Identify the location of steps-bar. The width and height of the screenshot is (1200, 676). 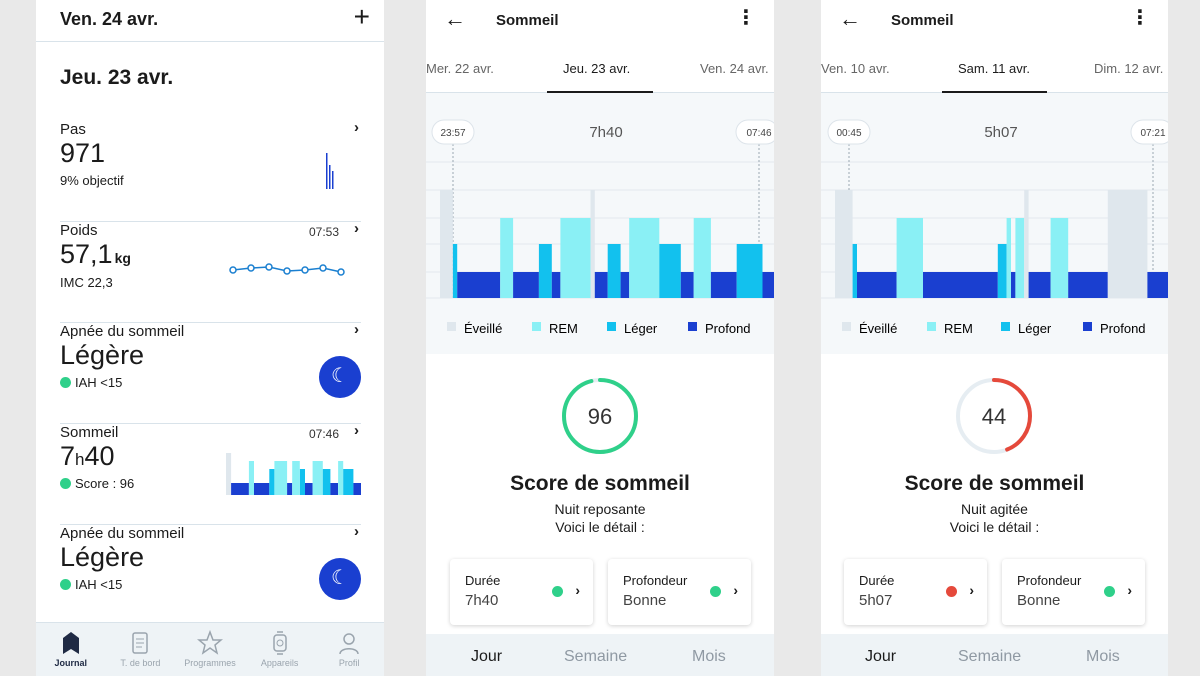
(327, 171).